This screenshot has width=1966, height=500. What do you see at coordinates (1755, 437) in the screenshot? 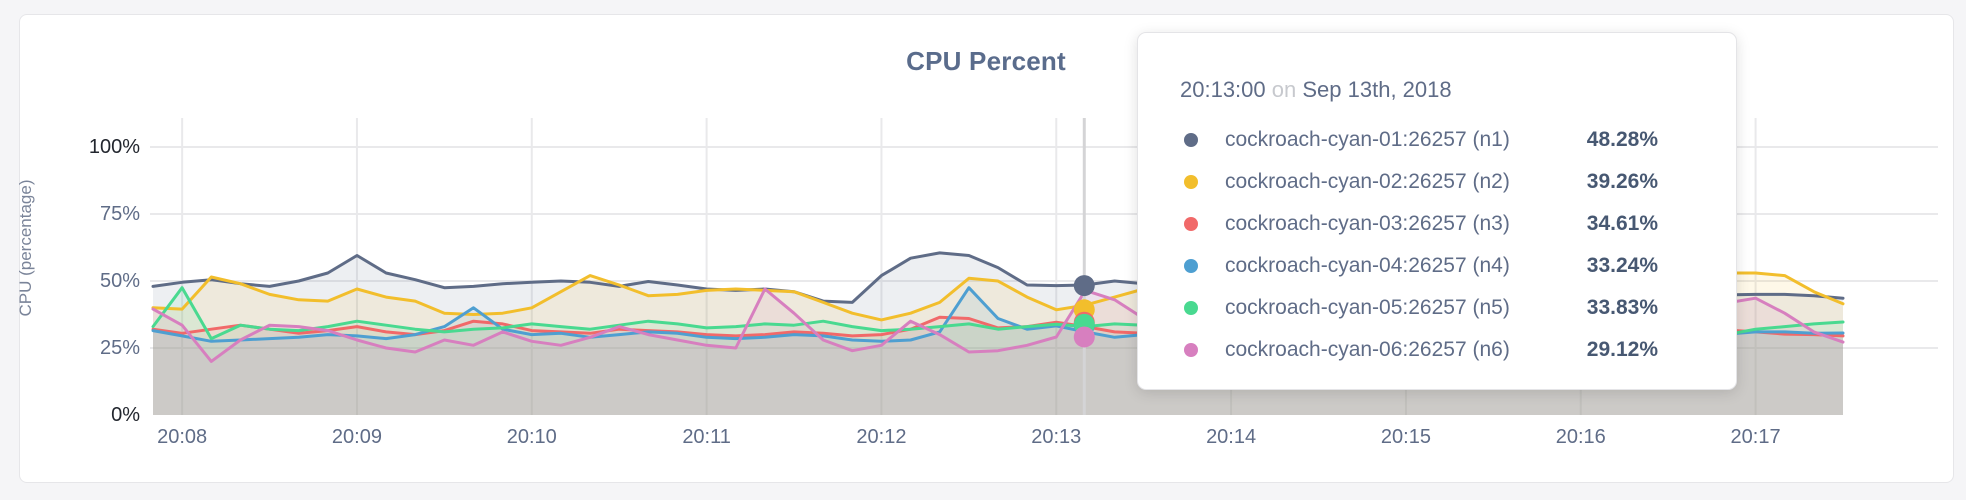
I see `x-tick-label: 20:17` at bounding box center [1755, 437].